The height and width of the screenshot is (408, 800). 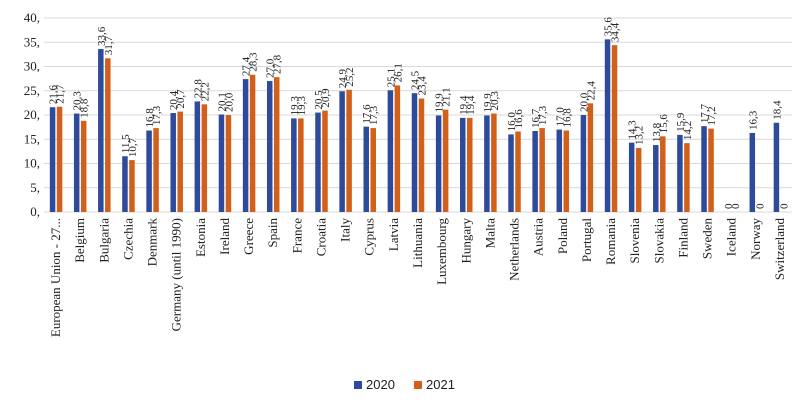 I want to click on data-label-2021: 19,4, so click(x=471, y=105).